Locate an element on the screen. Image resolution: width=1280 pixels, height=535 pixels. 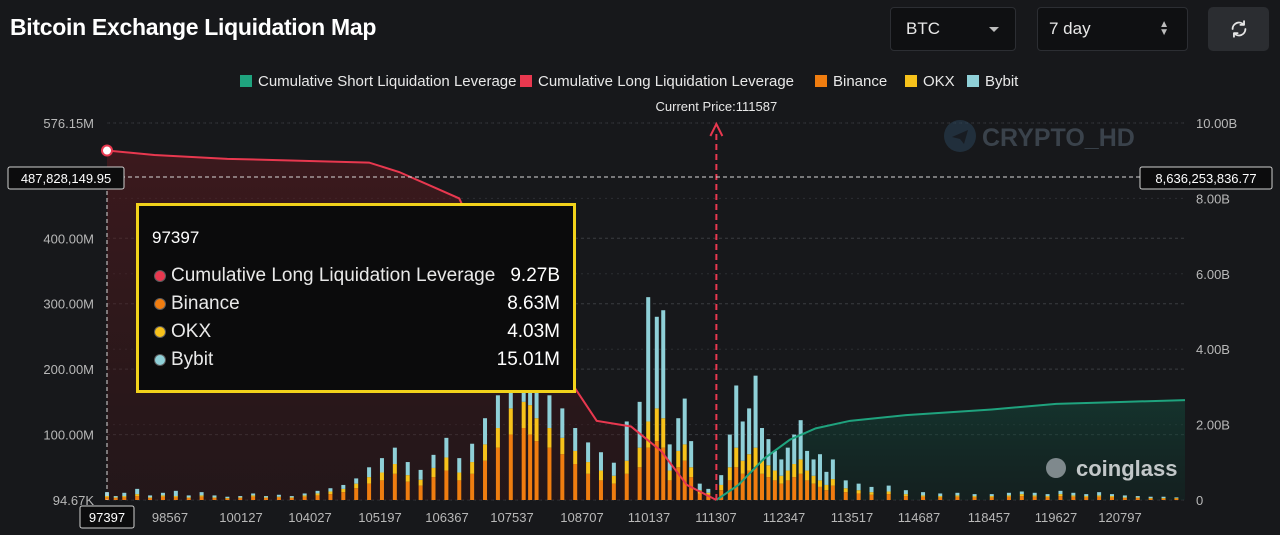
range-select: 7 day ▲ ▼ is located at coordinates (1112, 29).